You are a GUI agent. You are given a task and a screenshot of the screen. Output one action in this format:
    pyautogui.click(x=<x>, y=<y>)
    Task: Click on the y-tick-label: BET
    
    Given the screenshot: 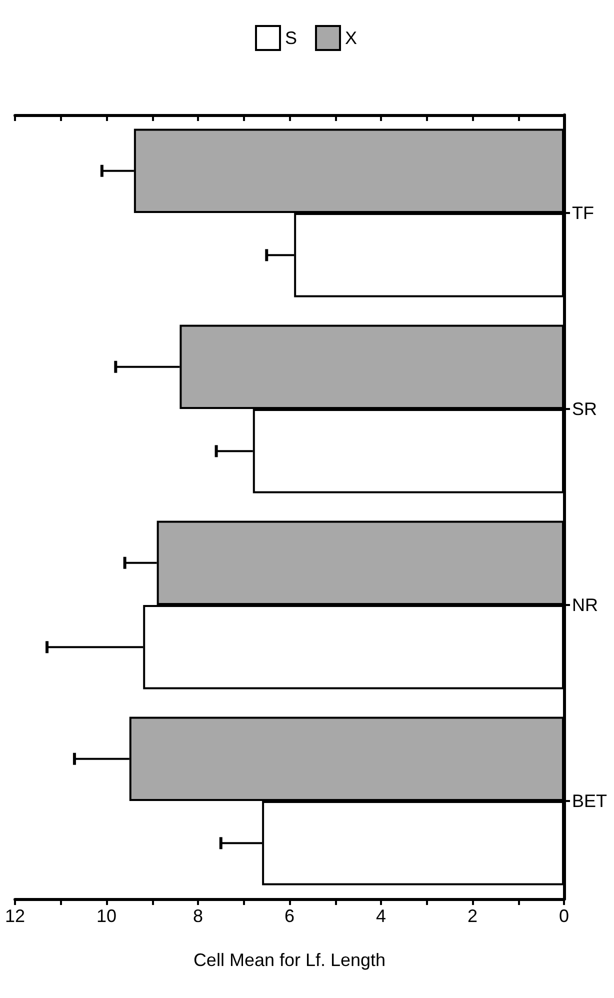 What is the action you would take?
    pyautogui.click(x=590, y=801)
    